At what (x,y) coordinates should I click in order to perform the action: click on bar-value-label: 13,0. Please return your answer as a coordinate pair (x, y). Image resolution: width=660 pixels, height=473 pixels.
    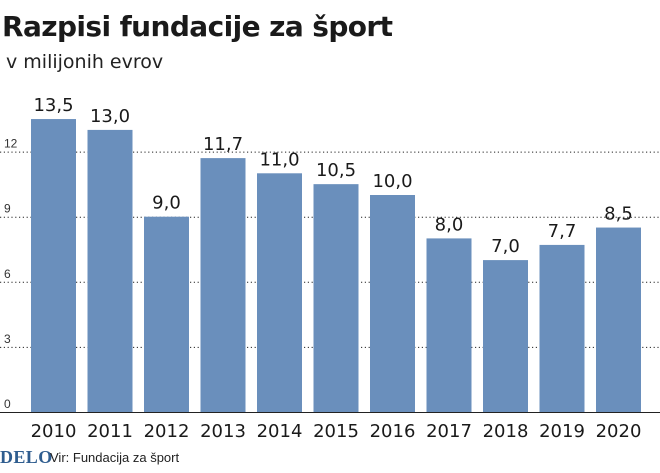
    Looking at the image, I should click on (110, 116).